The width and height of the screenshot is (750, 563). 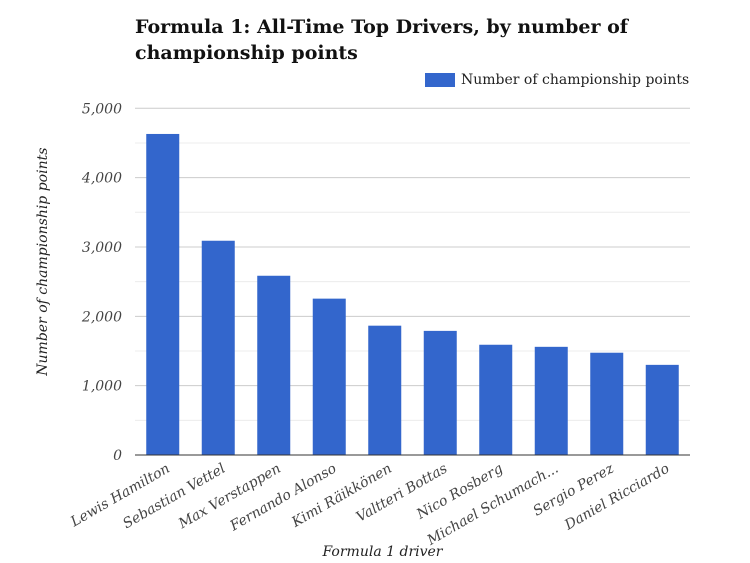 What do you see at coordinates (43, 262) in the screenshot?
I see `y-axis-title: Number of championship points` at bounding box center [43, 262].